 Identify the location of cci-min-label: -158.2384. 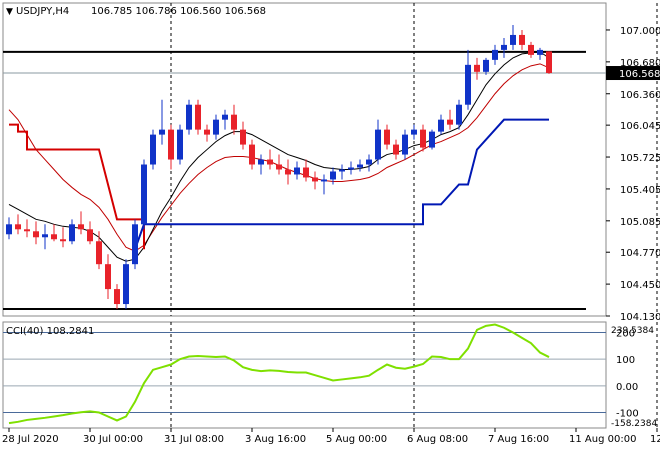
(634, 424).